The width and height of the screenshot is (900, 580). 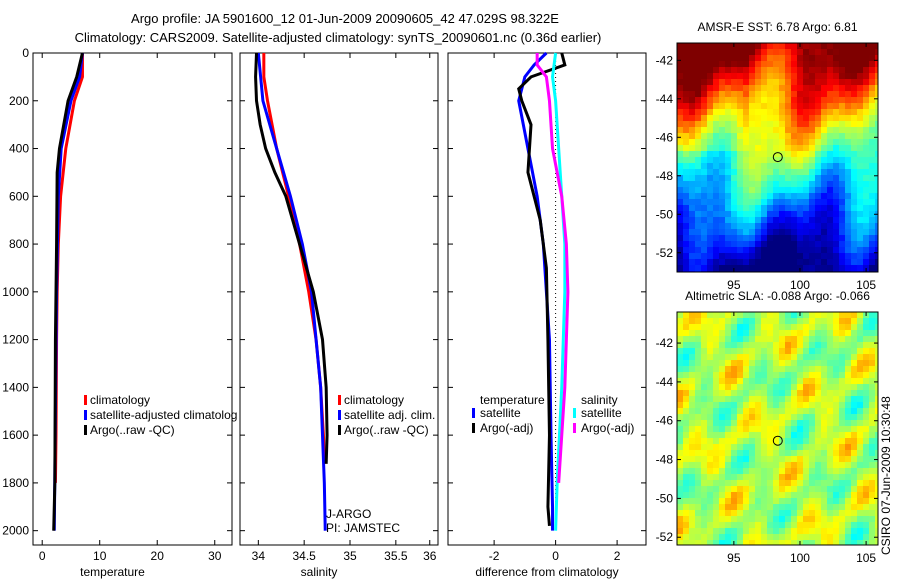 What do you see at coordinates (574, 428) in the screenshot?
I see `legend-swatch` at bounding box center [574, 428].